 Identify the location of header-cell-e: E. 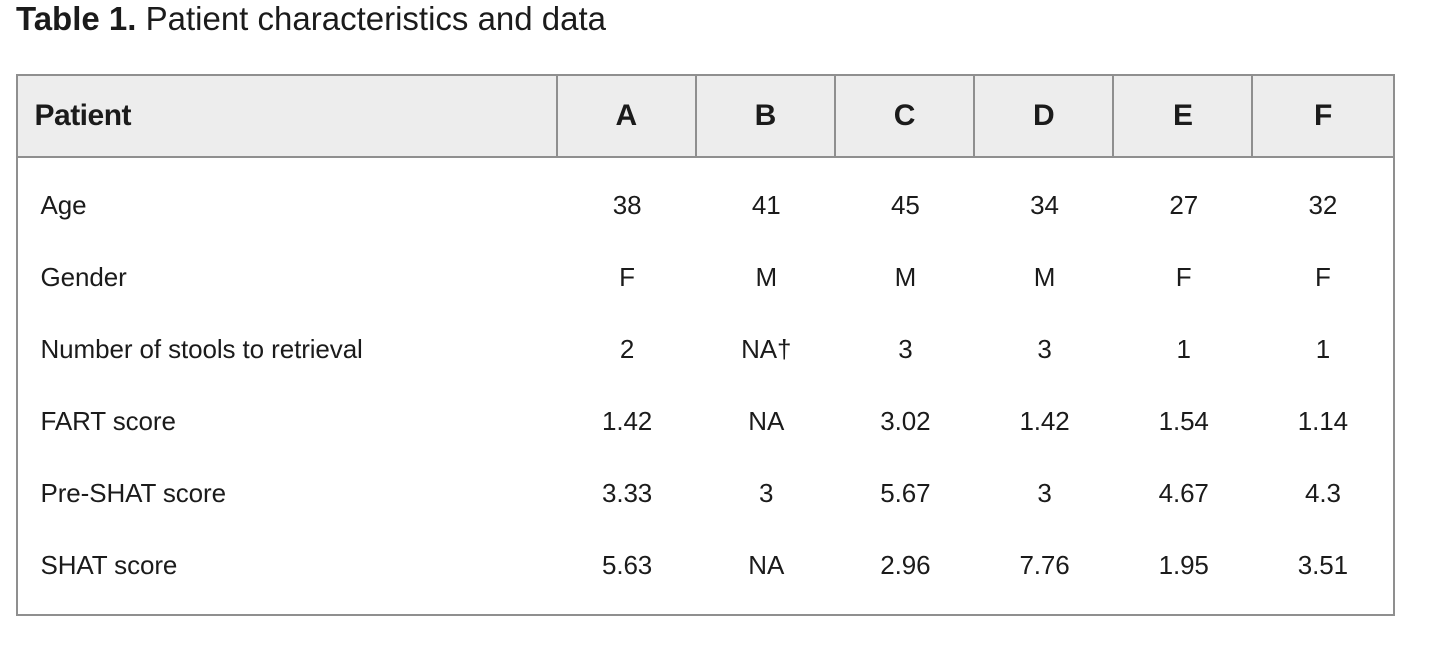
(1184, 116).